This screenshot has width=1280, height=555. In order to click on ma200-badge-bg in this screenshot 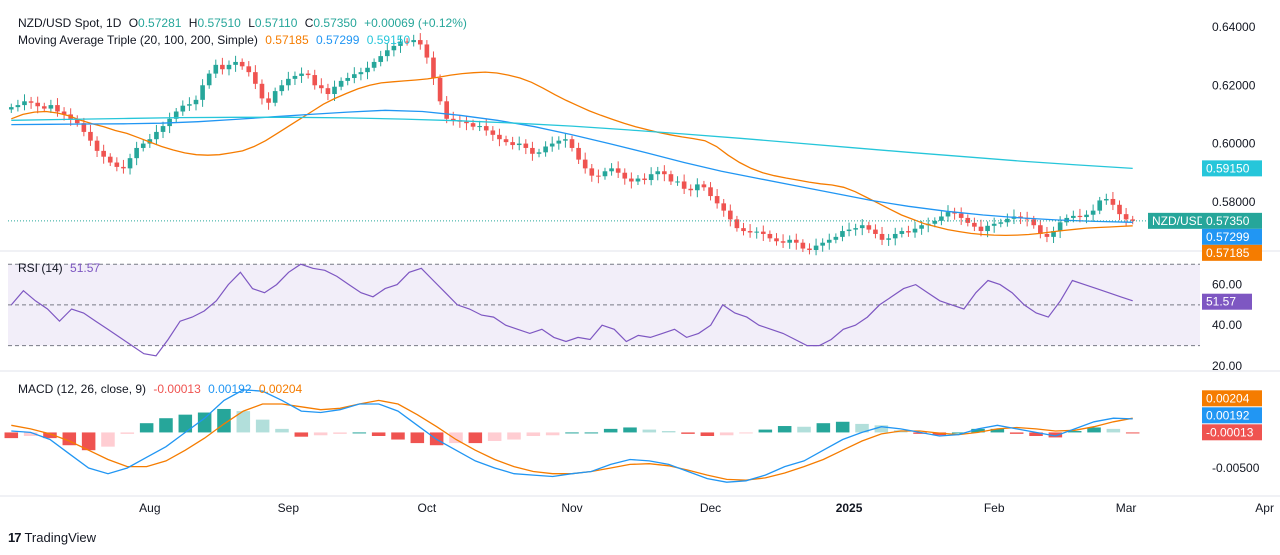, I will do `click(1232, 168)`.